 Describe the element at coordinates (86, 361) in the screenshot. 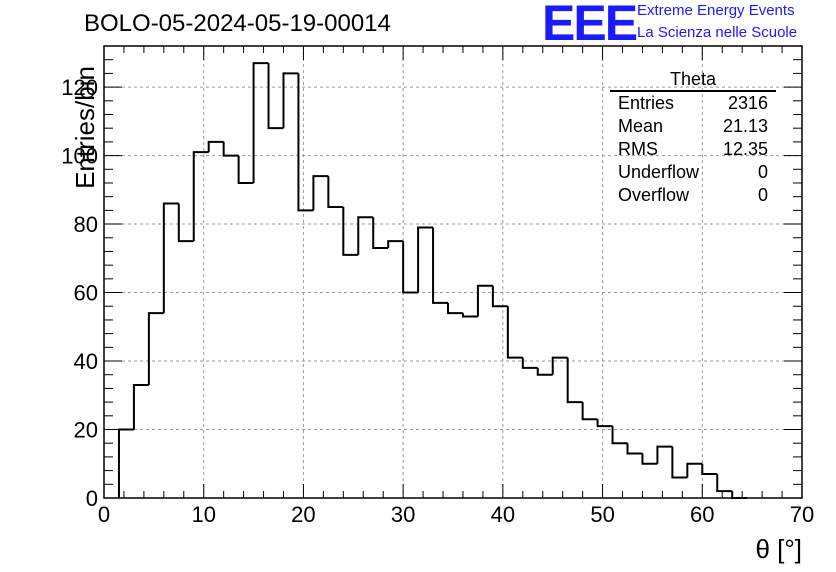

I see `y-tick-label: 40` at that location.